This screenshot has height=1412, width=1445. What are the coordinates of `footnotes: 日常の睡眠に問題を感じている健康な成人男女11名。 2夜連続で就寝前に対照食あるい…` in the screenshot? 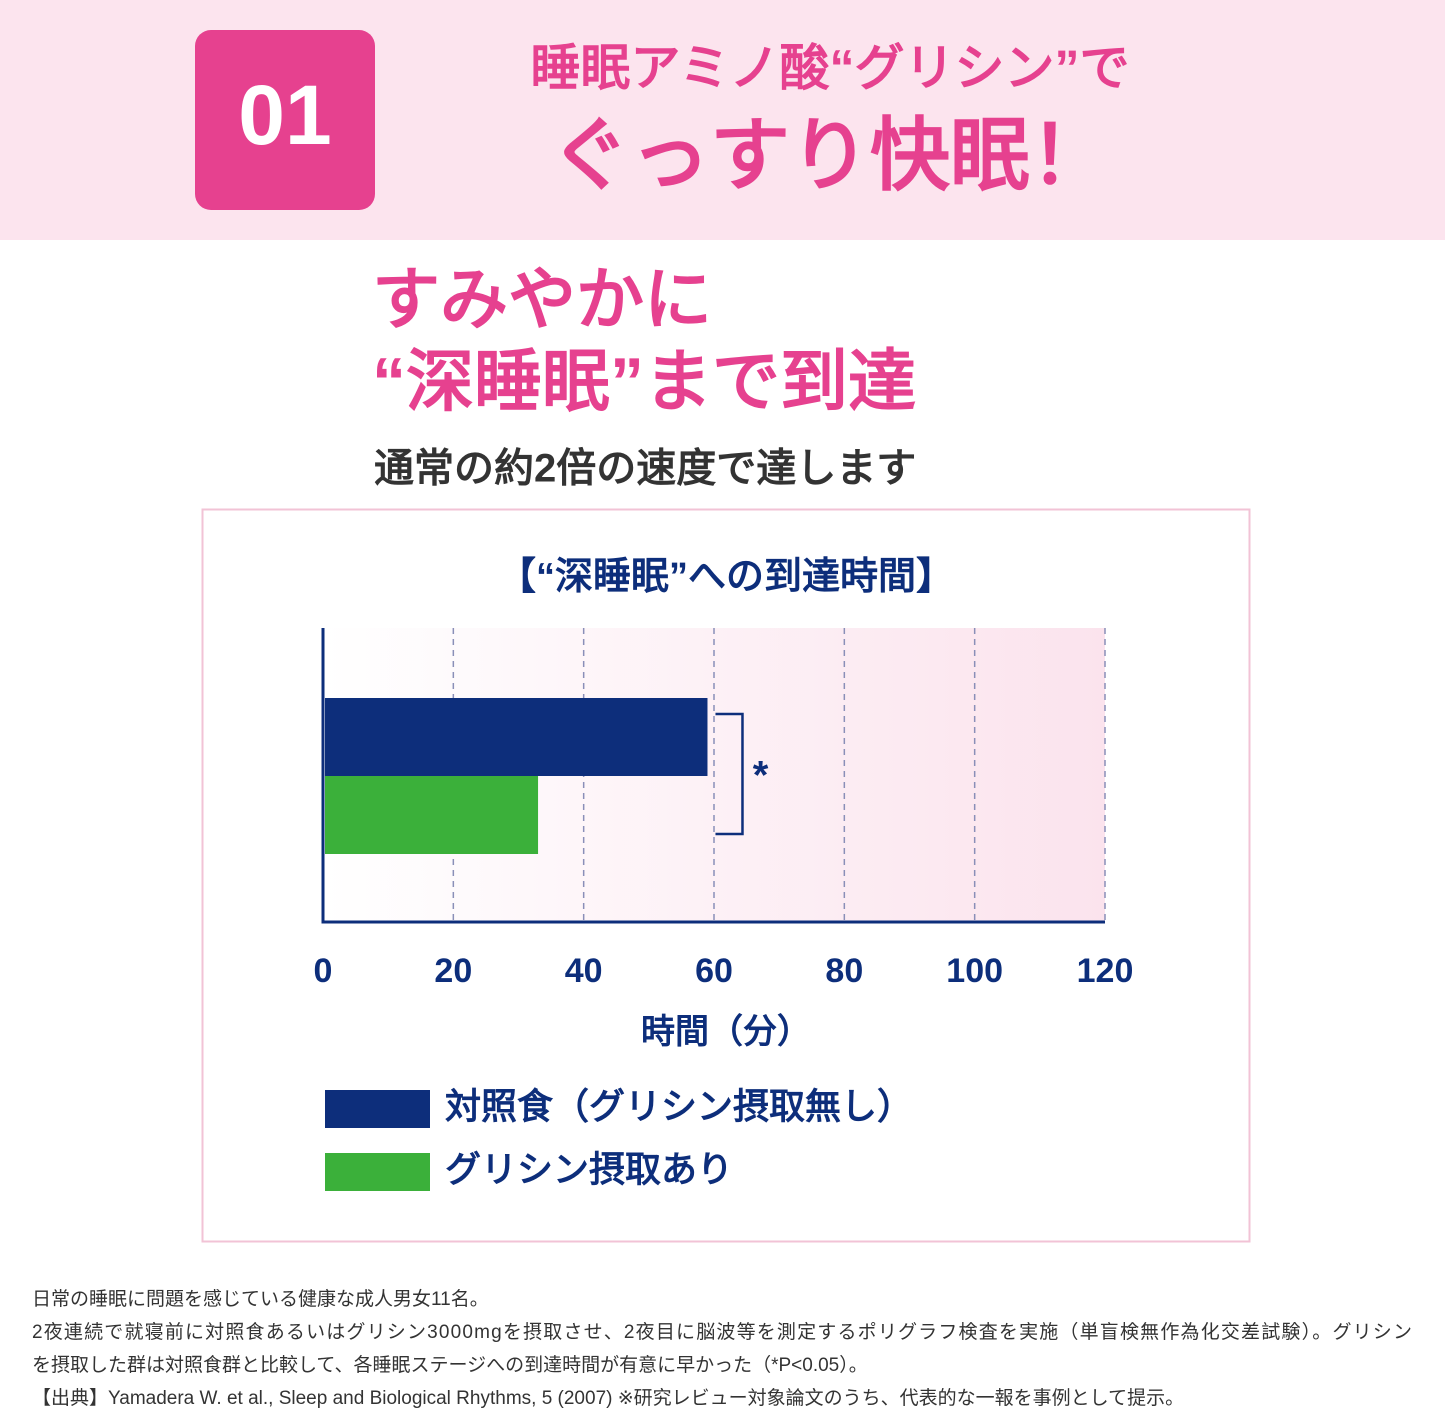 It's located at (722, 1348).